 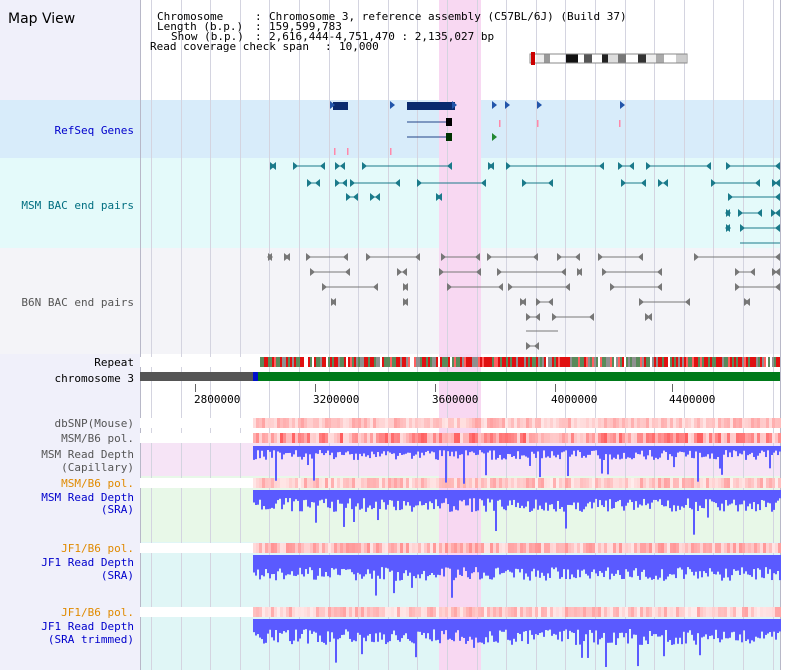 I want to click on track-label-msm-b6-pol-2: MSM/B6 pol., so click(x=97, y=483).